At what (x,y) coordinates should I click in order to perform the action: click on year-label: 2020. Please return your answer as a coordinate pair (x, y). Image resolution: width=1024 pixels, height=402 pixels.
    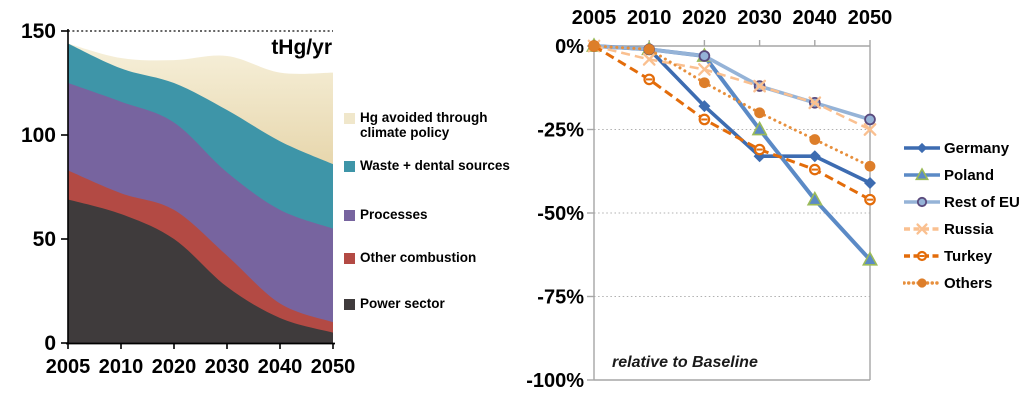
    Looking at the image, I should click on (704, 18).